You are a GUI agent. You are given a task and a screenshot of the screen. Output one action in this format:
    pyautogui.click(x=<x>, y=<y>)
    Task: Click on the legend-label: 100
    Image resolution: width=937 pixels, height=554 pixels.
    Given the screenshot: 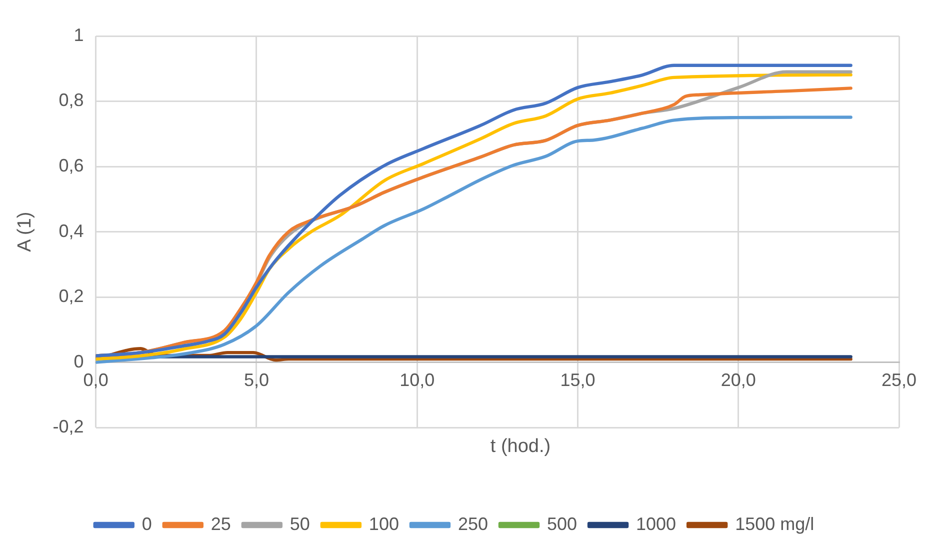 What is the action you would take?
    pyautogui.click(x=383, y=524)
    